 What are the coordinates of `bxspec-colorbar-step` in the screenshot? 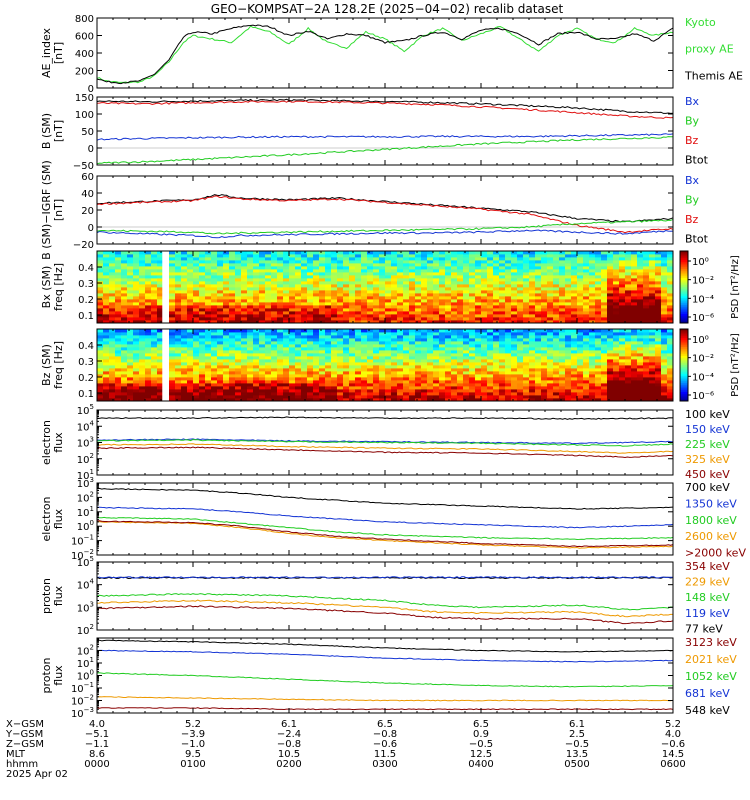 It's located at (684, 288).